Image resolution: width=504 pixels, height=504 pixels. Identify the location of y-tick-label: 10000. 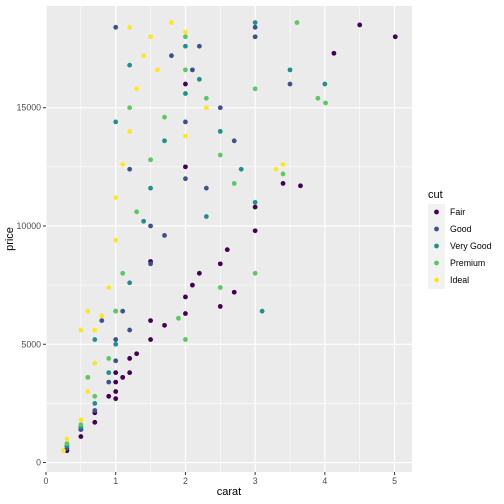
(29, 226).